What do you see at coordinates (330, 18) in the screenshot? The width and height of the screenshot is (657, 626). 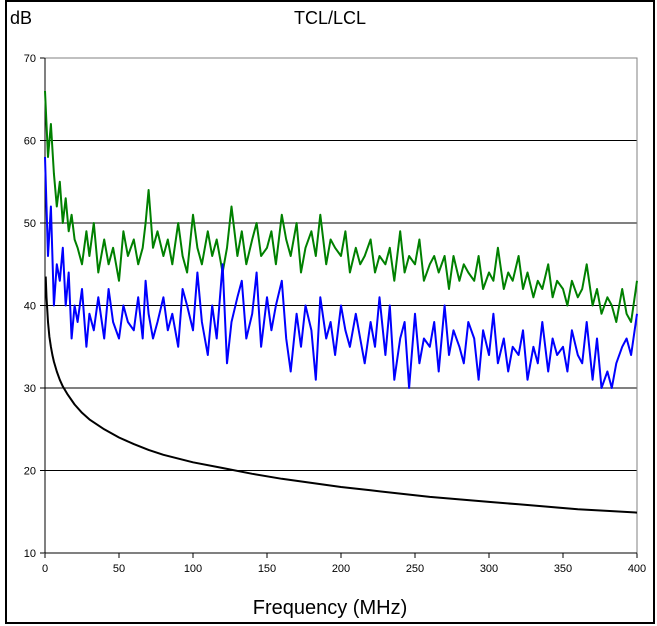 I see `chart-title: TCL/LCL` at bounding box center [330, 18].